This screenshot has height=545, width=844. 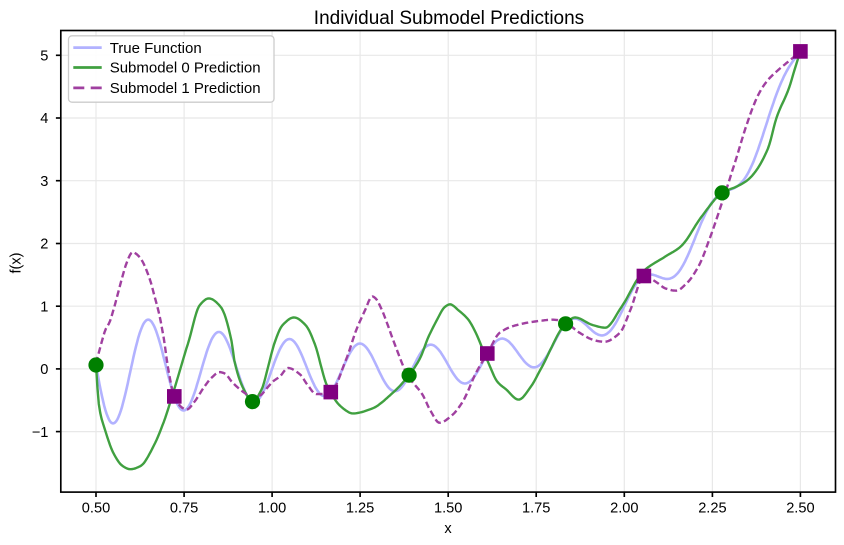 What do you see at coordinates (44, 57) in the screenshot?
I see `svg-text: 5` at bounding box center [44, 57].